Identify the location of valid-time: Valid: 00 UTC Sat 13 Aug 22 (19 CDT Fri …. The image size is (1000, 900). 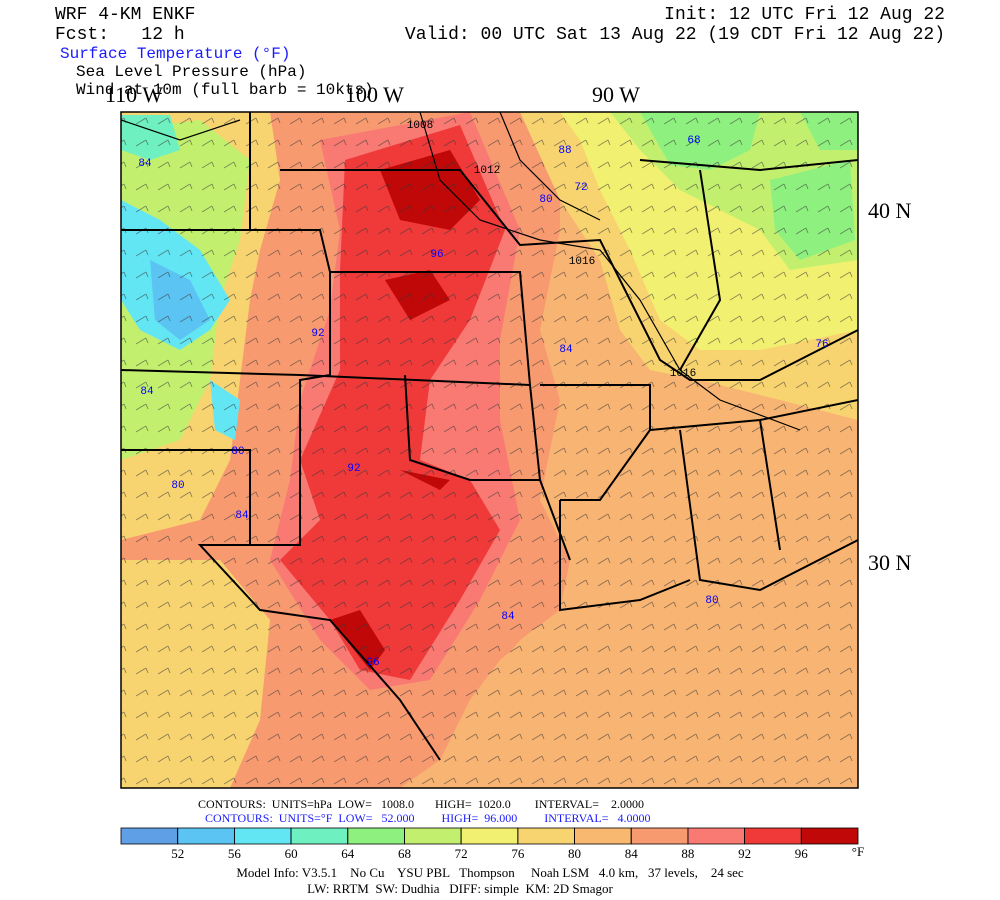
(675, 35).